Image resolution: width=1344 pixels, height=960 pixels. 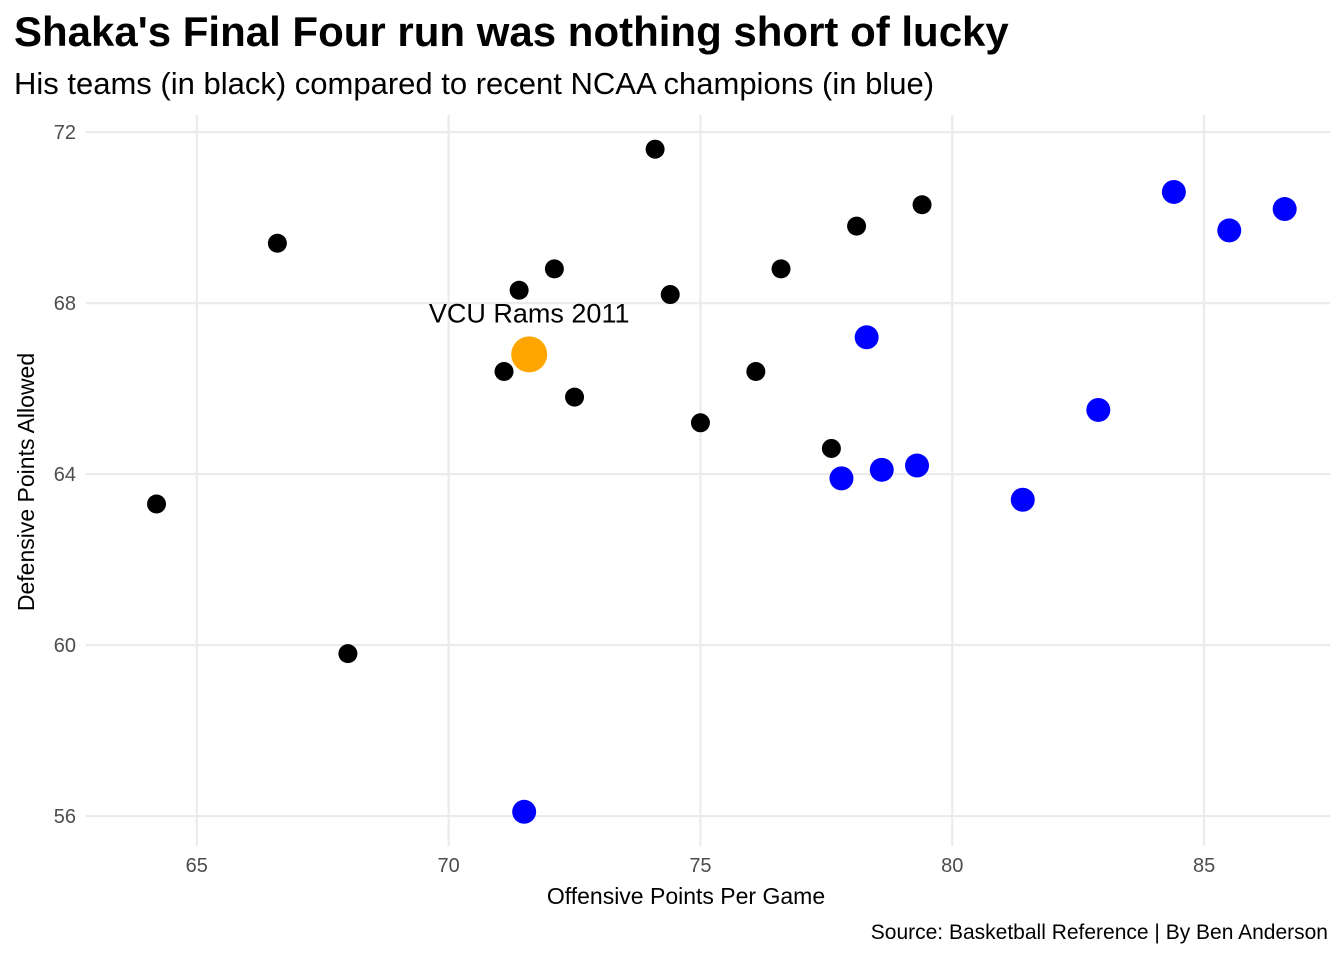 I want to click on y-tick-label: 64, so click(x=65, y=475).